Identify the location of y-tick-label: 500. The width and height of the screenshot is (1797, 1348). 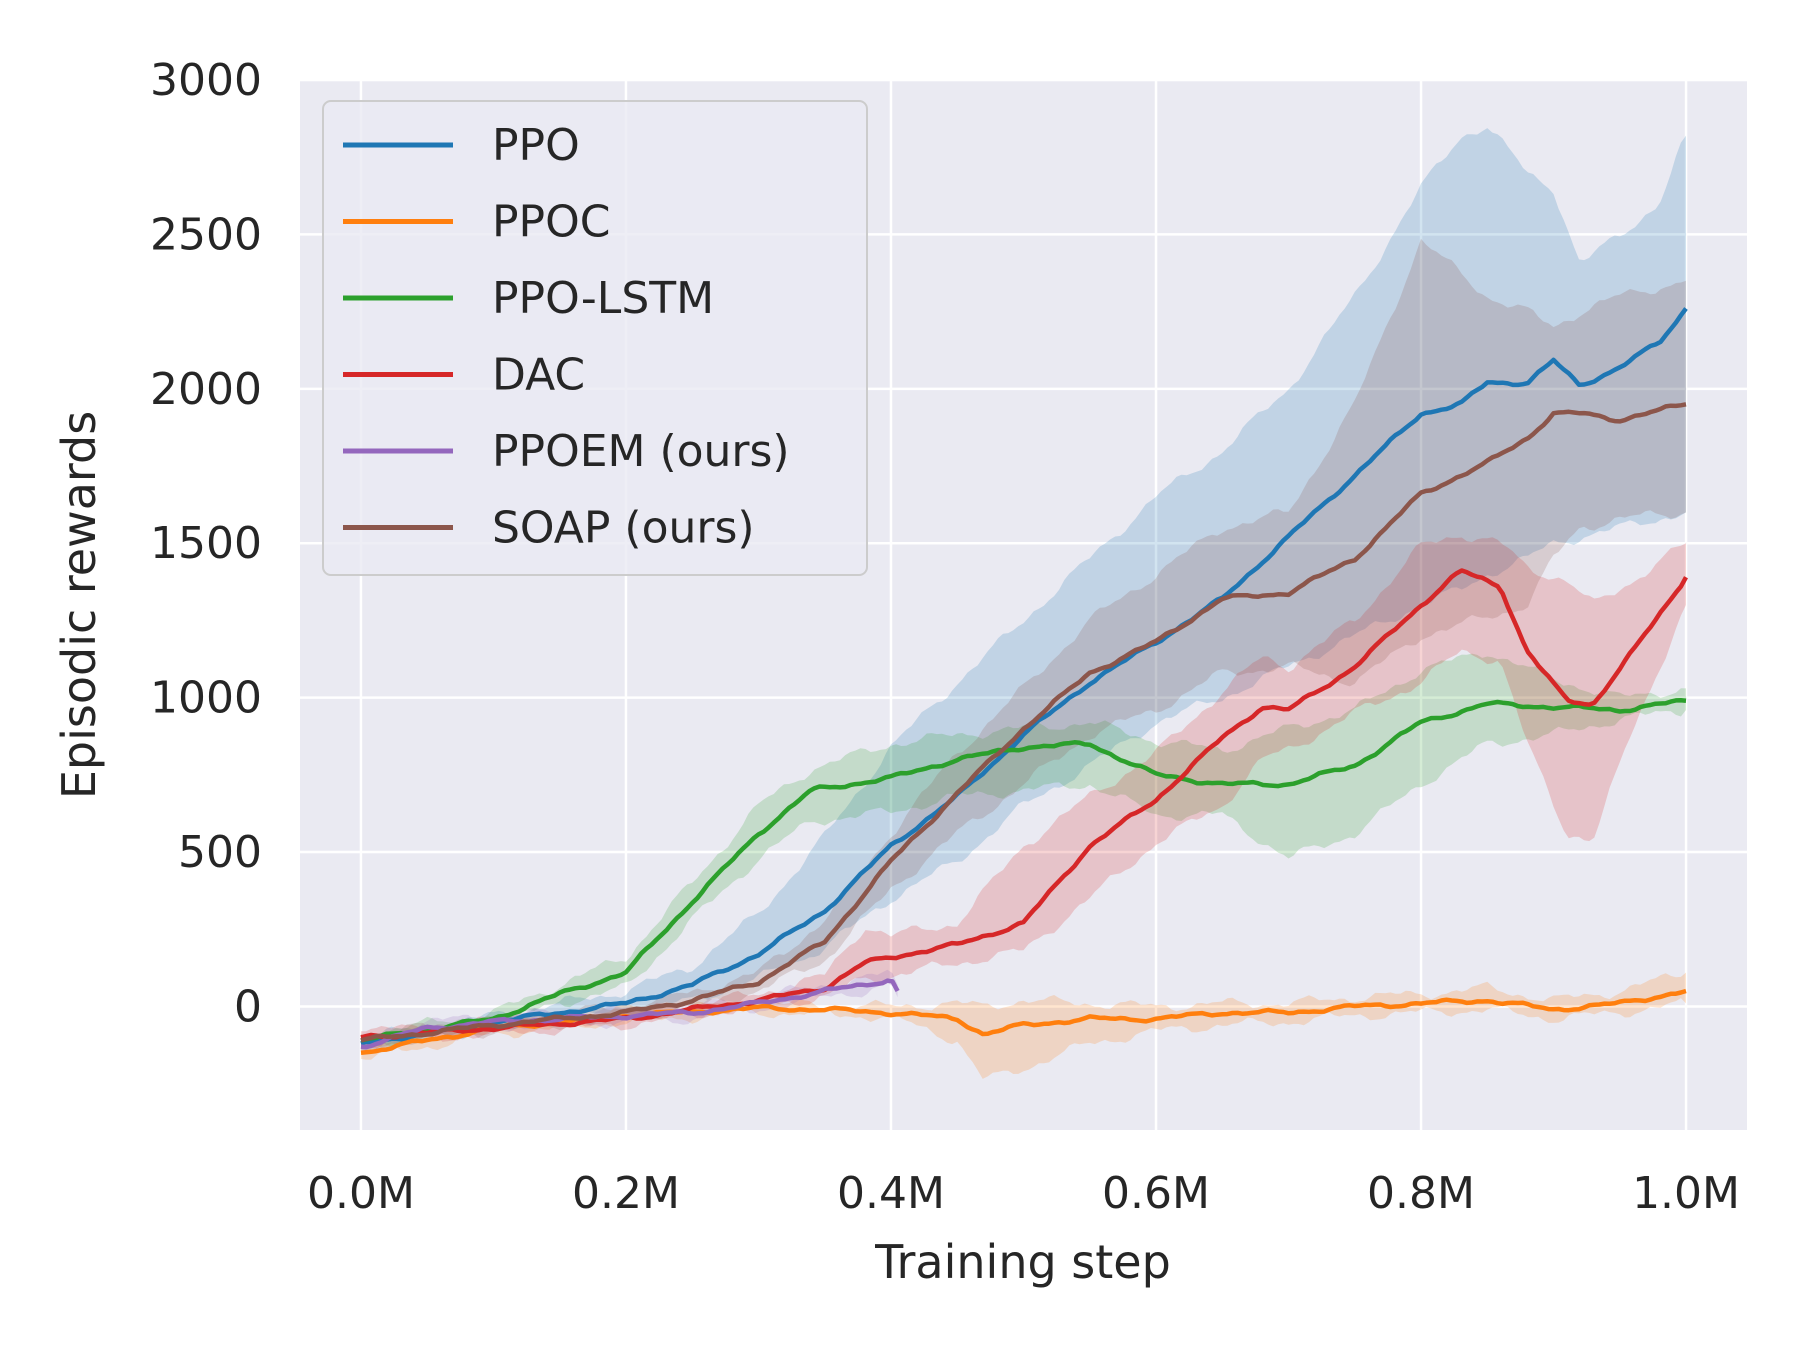
(220, 852).